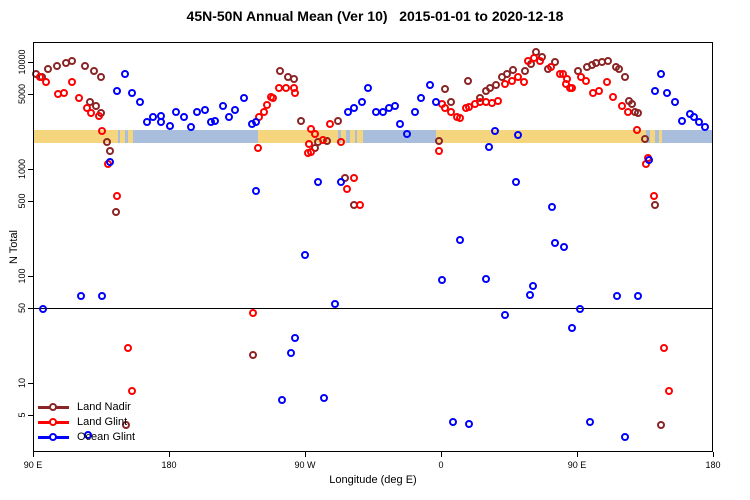  Describe the element at coordinates (22, 415) in the screenshot. I see `y-tick-label: 5` at that location.